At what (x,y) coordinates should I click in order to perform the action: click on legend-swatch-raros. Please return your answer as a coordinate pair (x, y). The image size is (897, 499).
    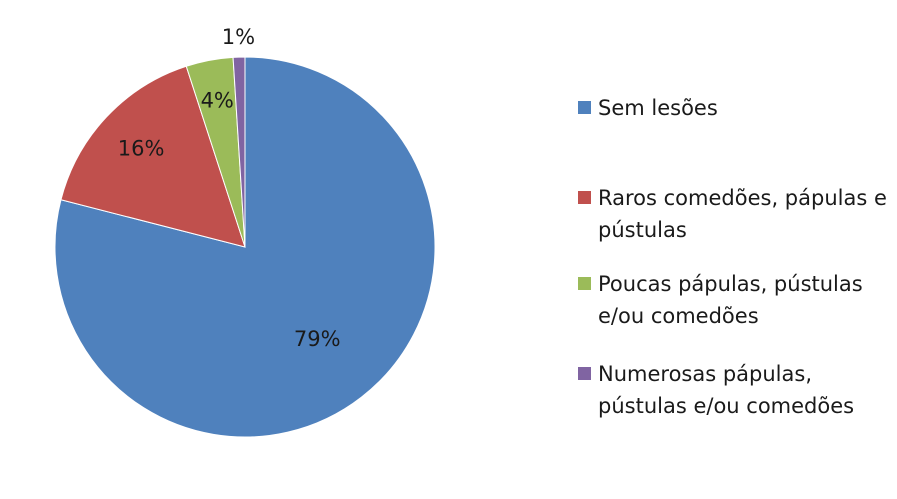
    Looking at the image, I should click on (584, 197).